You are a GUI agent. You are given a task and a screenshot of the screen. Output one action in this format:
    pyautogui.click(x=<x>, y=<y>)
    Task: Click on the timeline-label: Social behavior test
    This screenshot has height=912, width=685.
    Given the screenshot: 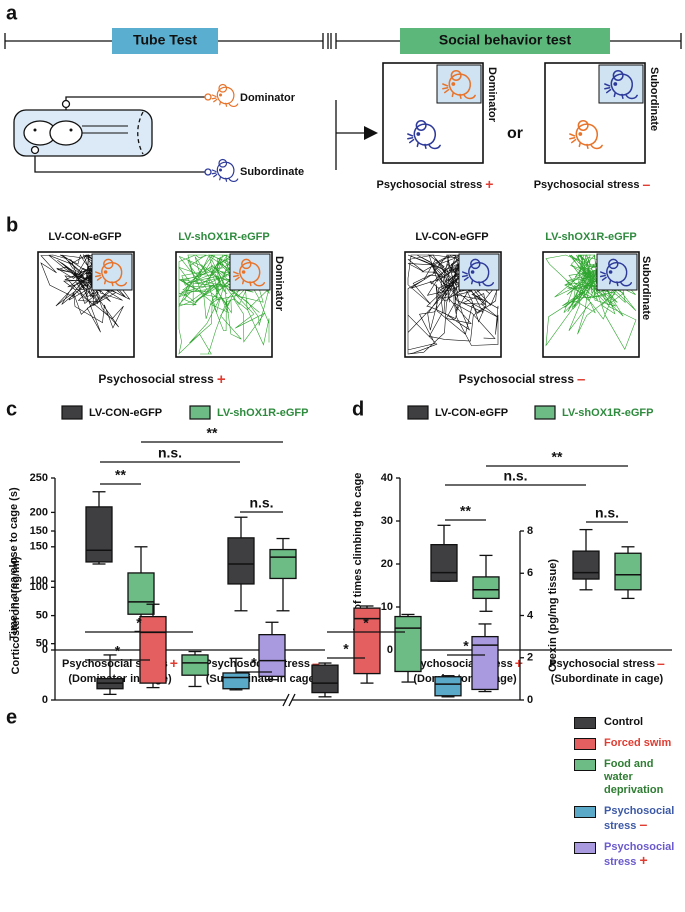 What is the action you would take?
    pyautogui.click(x=505, y=40)
    